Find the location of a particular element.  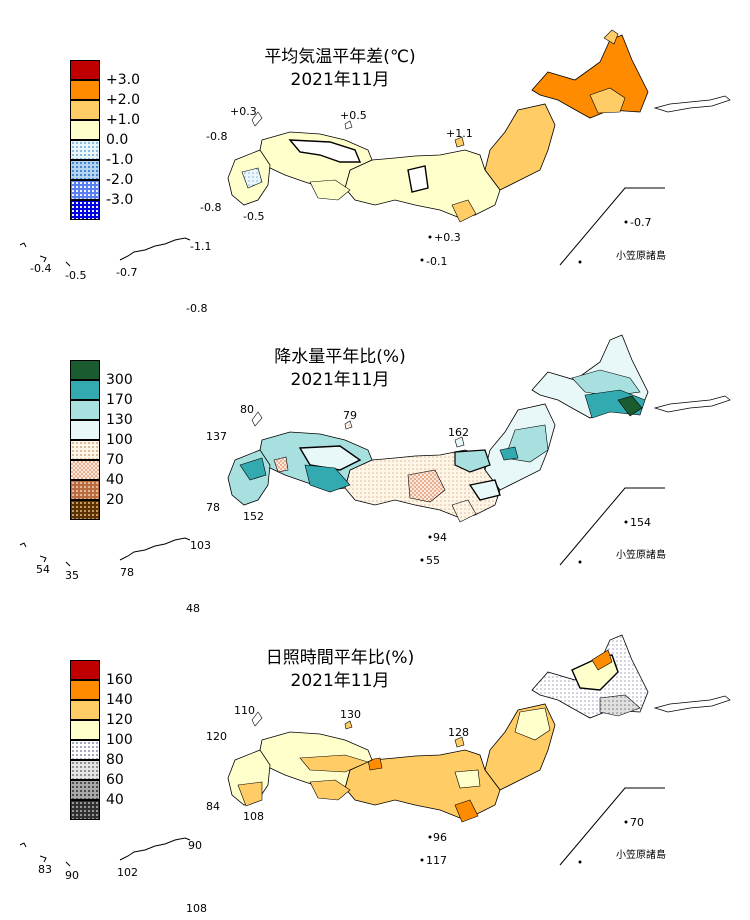

sunshine-value-2: 128 is located at coordinates (458, 732).